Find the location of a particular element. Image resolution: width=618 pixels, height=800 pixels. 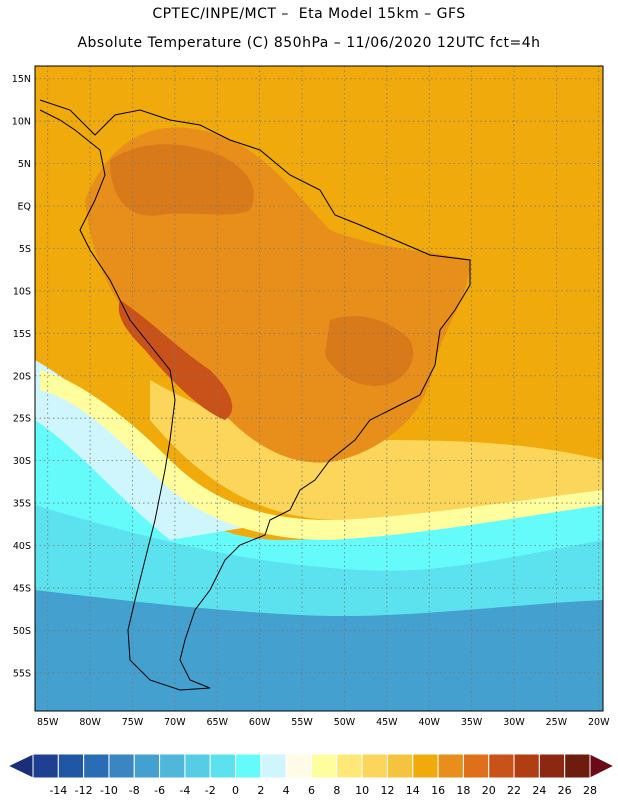

lat-label: 20S is located at coordinates (22, 376).